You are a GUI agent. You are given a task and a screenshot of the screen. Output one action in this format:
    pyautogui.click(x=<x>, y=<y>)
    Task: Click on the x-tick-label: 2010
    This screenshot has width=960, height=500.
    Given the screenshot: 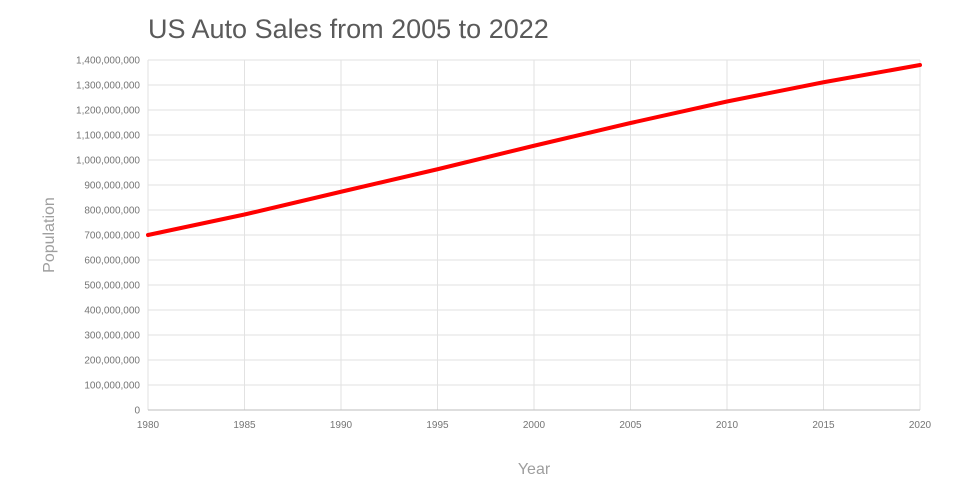 What is the action you would take?
    pyautogui.click(x=727, y=425)
    